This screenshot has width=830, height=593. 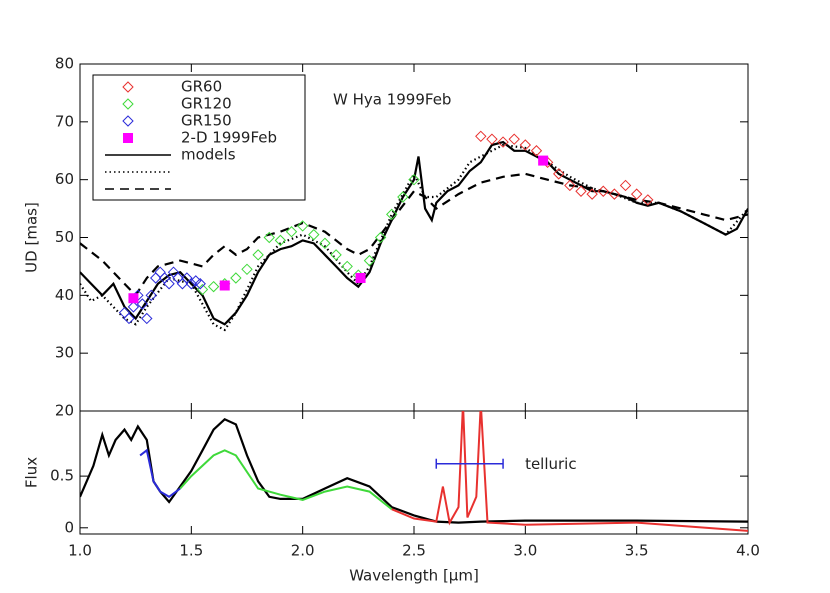 What do you see at coordinates (206, 104) in the screenshot?
I see `legend-label: GR120` at bounding box center [206, 104].